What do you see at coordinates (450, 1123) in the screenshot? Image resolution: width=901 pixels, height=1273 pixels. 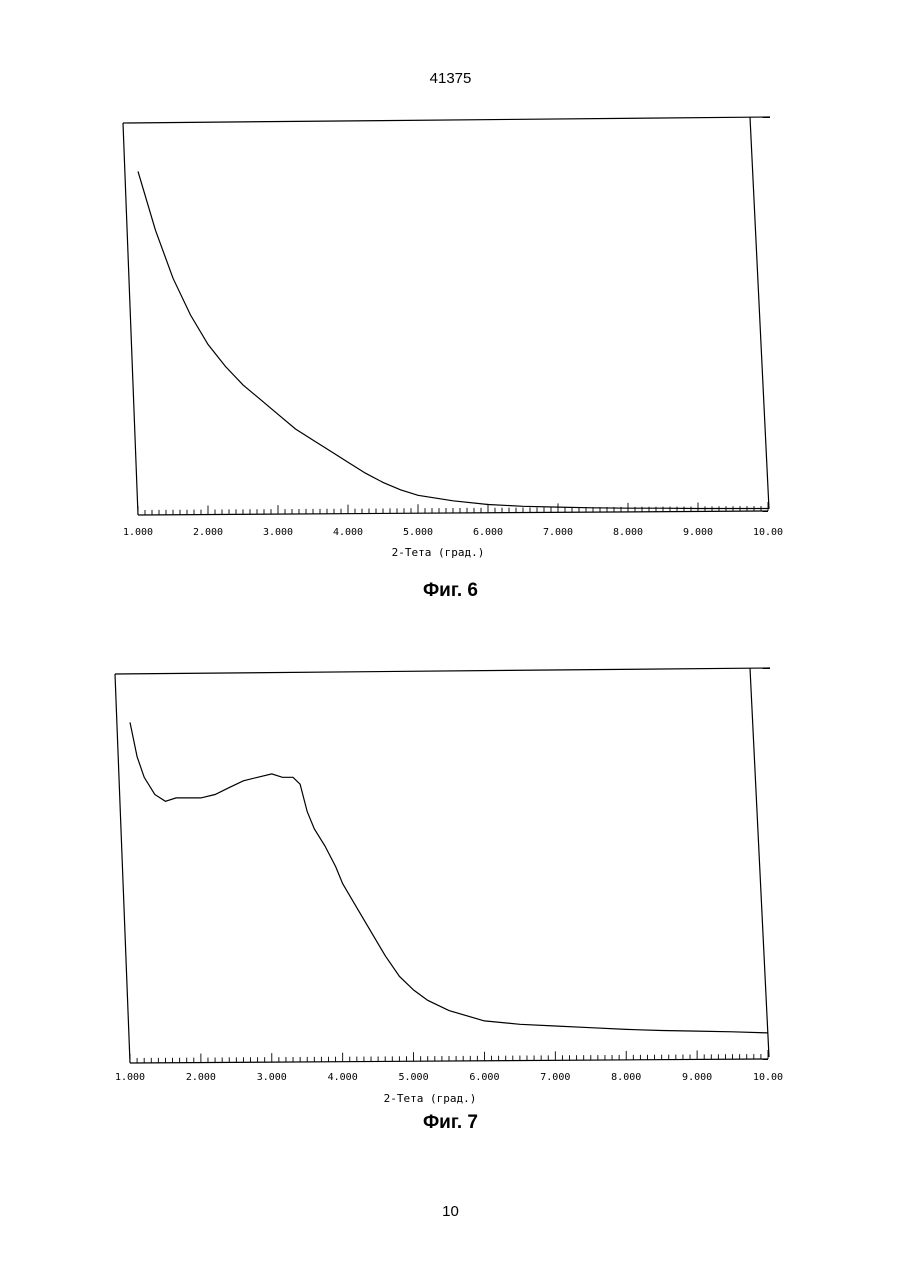 I see `figure-7-caption: Фиг. 7` at bounding box center [450, 1123].